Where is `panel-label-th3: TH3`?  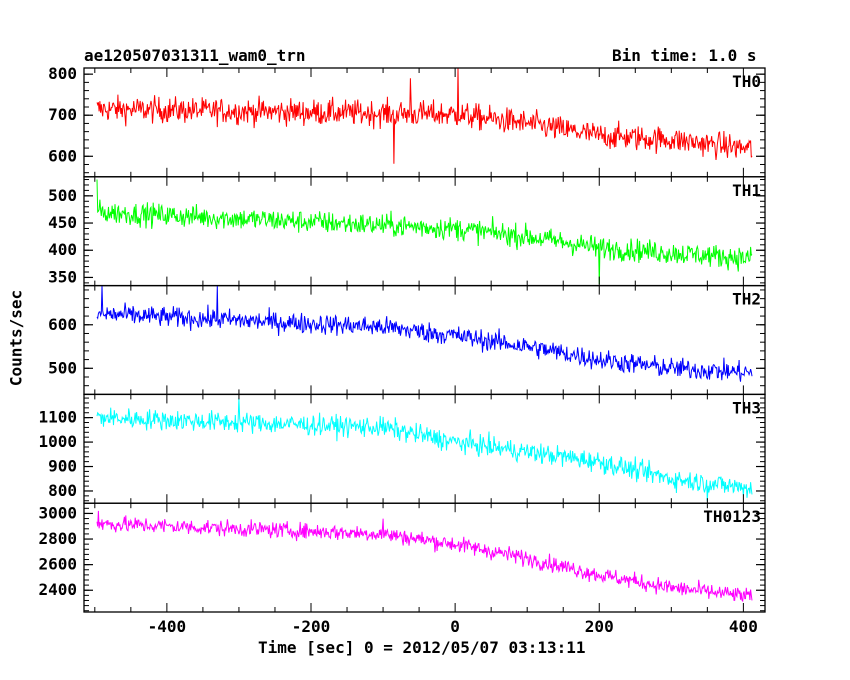 panel-label-th3: TH3 is located at coordinates (746, 407).